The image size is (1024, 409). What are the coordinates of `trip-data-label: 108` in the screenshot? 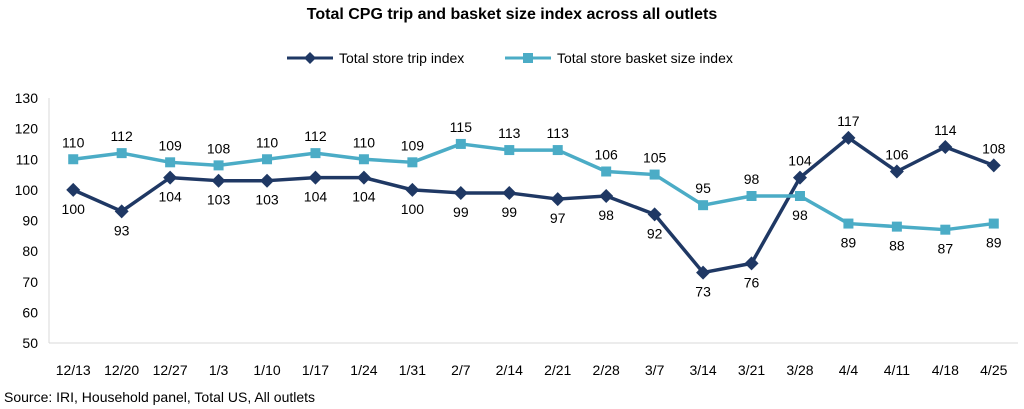 It's located at (994, 148).